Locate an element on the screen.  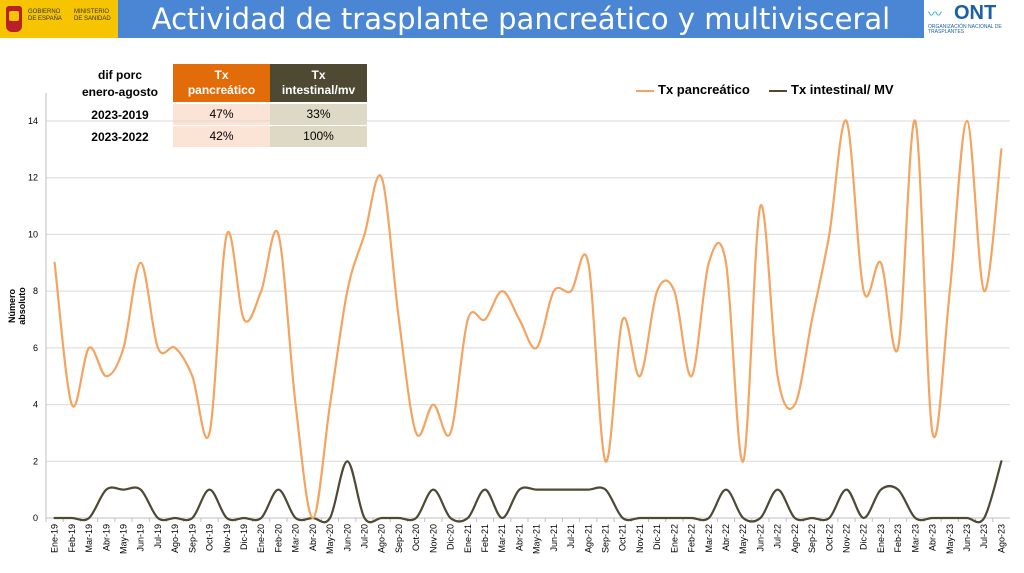
x-tick-label: Oct-22 is located at coordinates (829, 537).